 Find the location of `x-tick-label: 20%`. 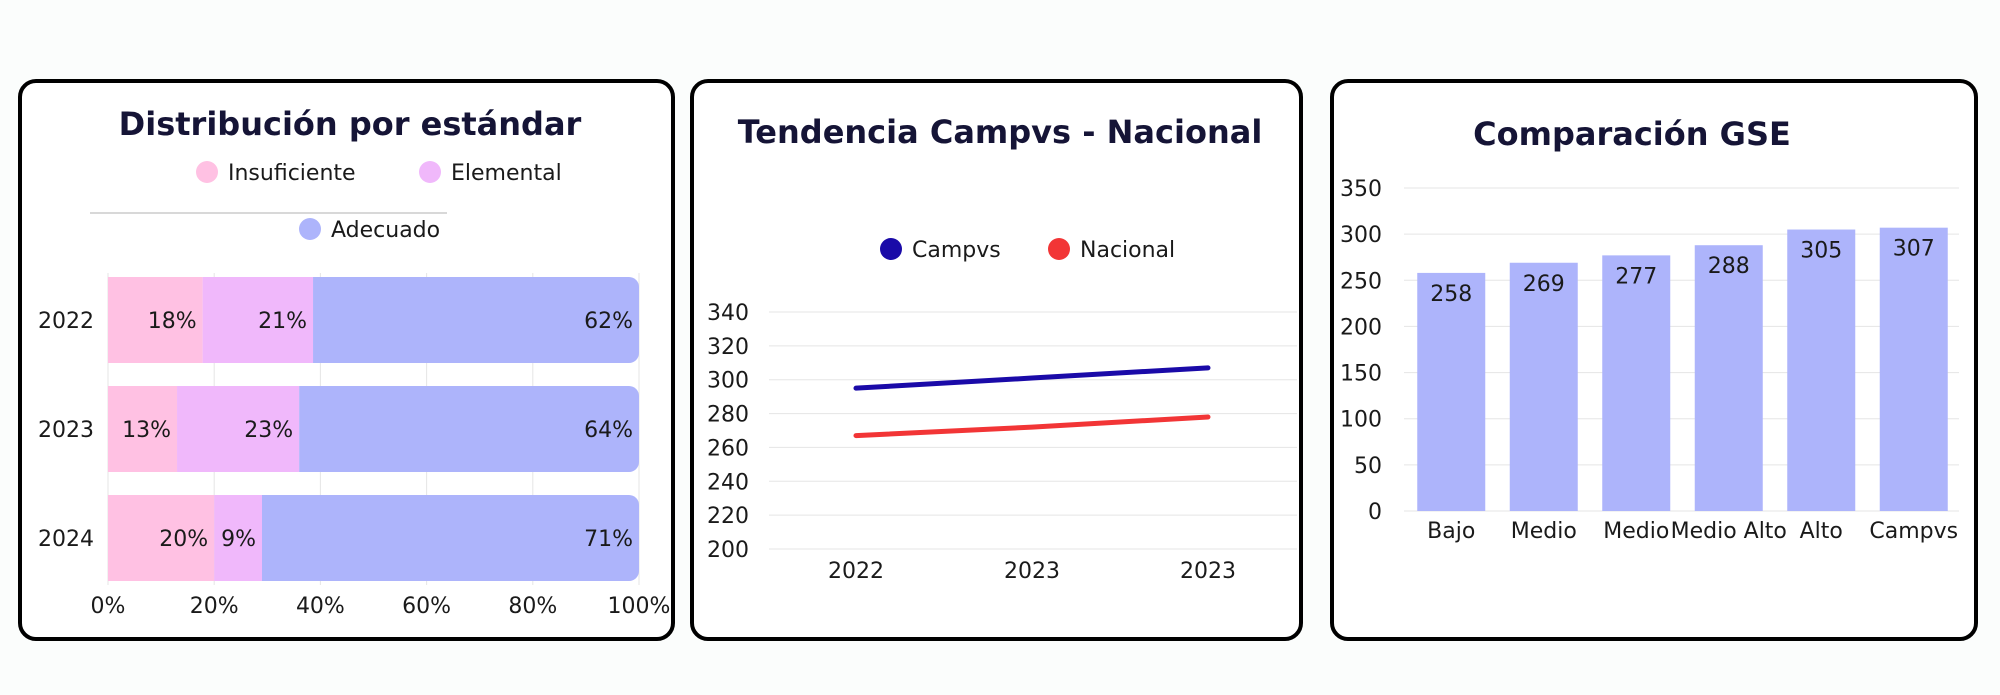

x-tick-label: 20% is located at coordinates (214, 606).